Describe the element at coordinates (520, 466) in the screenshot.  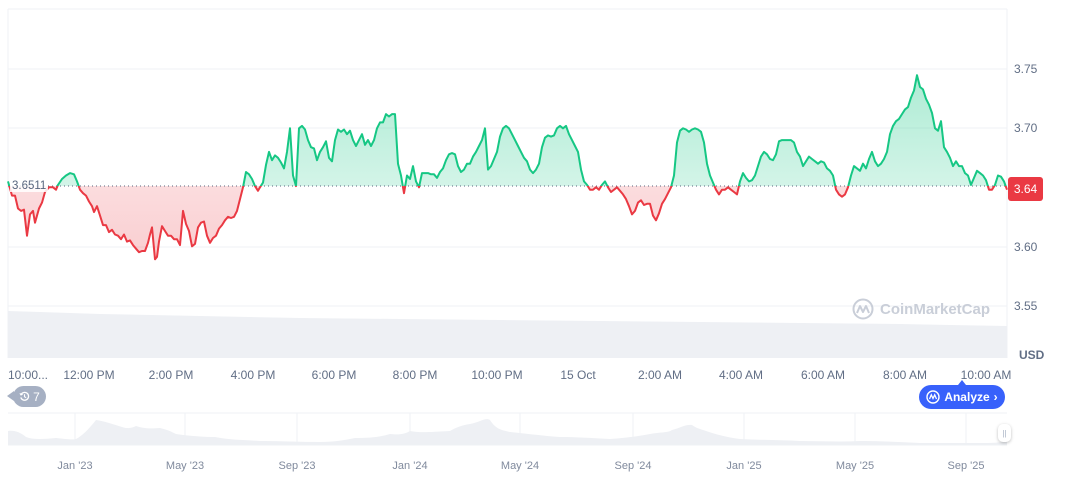
I see `navigator-tick-label: May '24` at that location.